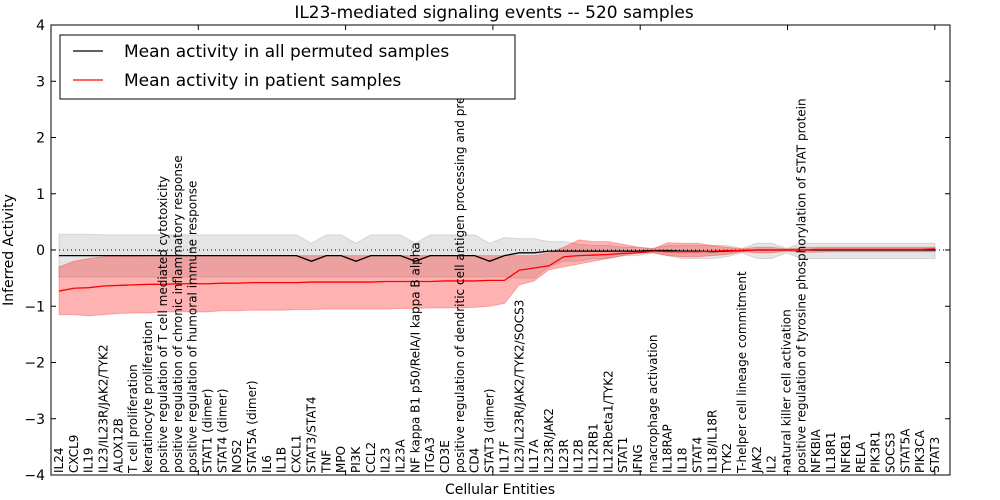 The image size is (1000, 500). Describe the element at coordinates (668, 448) in the screenshot. I see `category-label: IL18RAP` at that location.